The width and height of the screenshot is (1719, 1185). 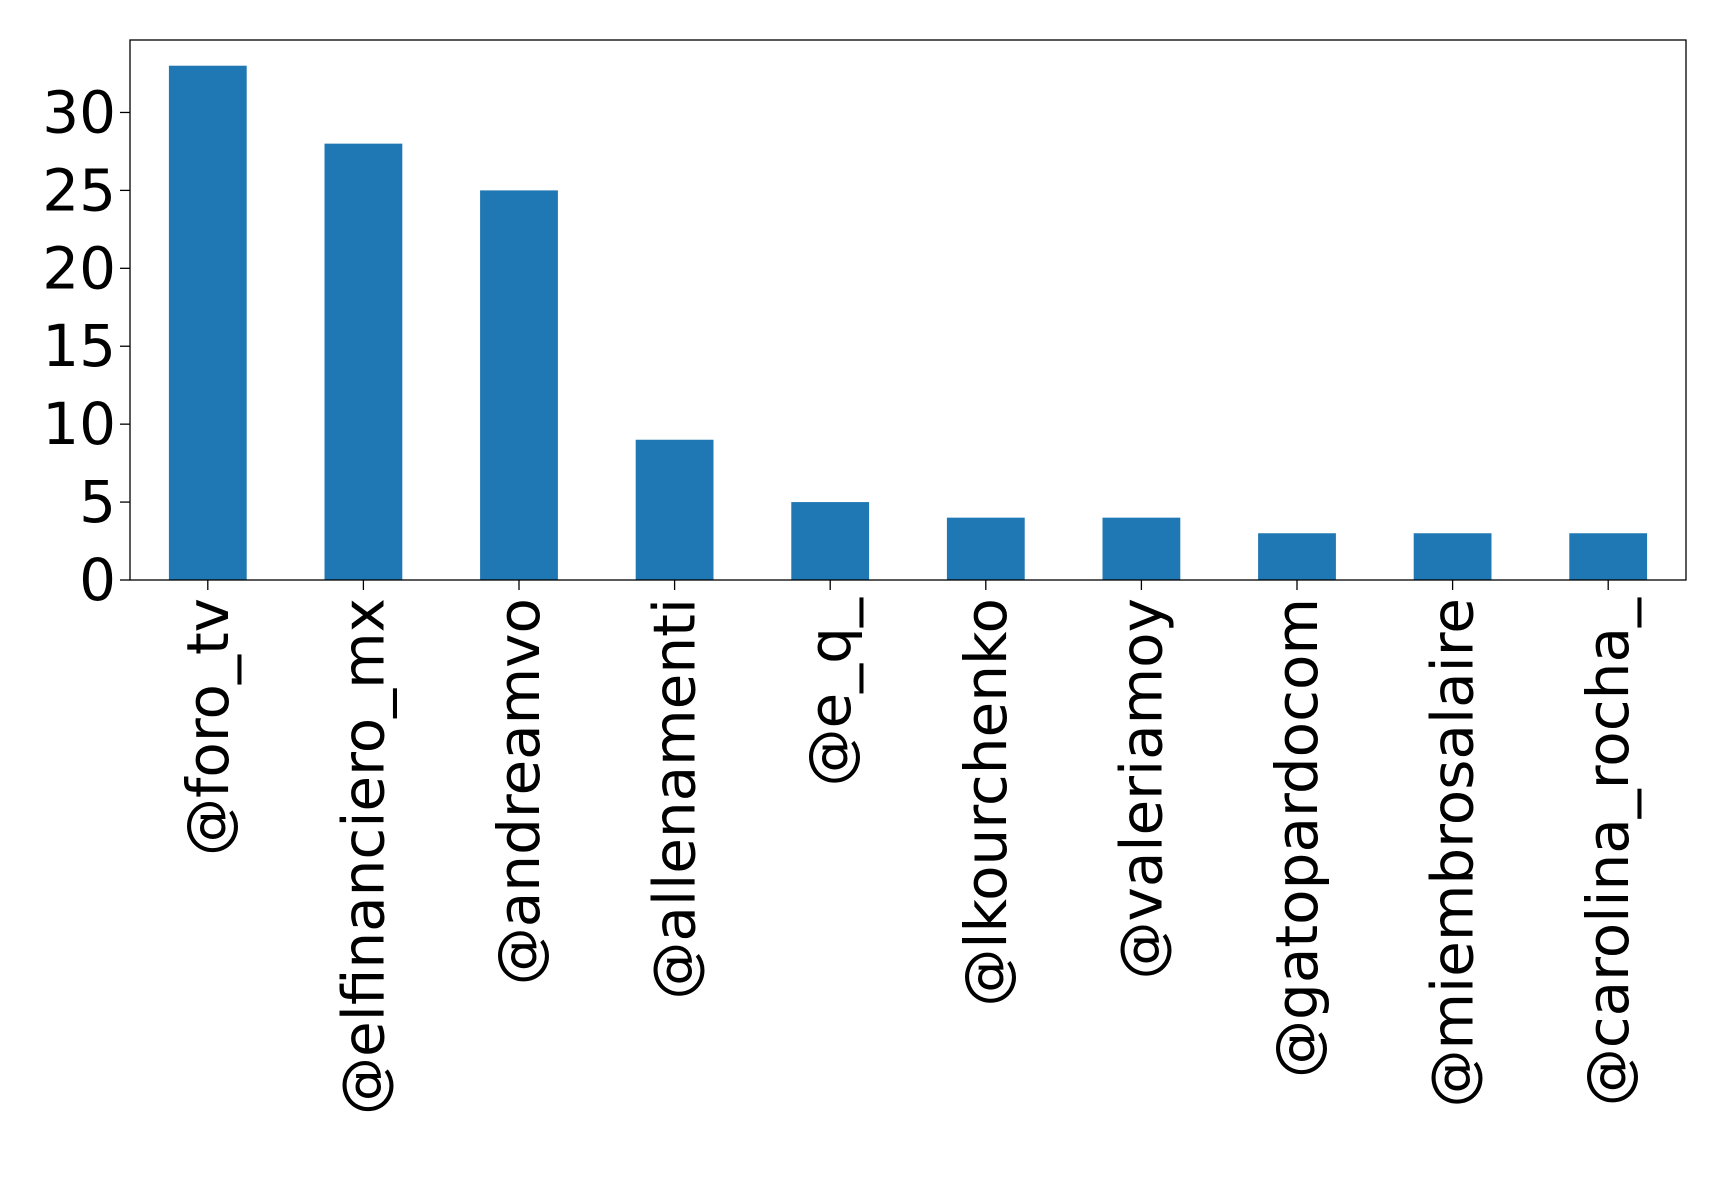 What do you see at coordinates (1608, 851) in the screenshot?
I see `x-tick-label: @carolina_rocha_` at bounding box center [1608, 851].